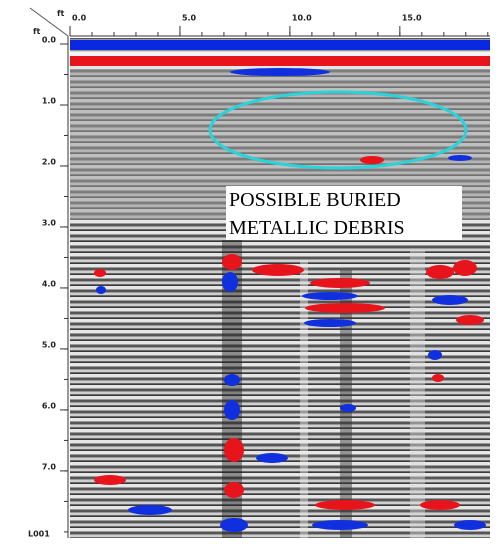 This screenshot has width=503, height=544. What do you see at coordinates (49, 40) in the screenshot?
I see `y-tick-label: 0.0` at bounding box center [49, 40].